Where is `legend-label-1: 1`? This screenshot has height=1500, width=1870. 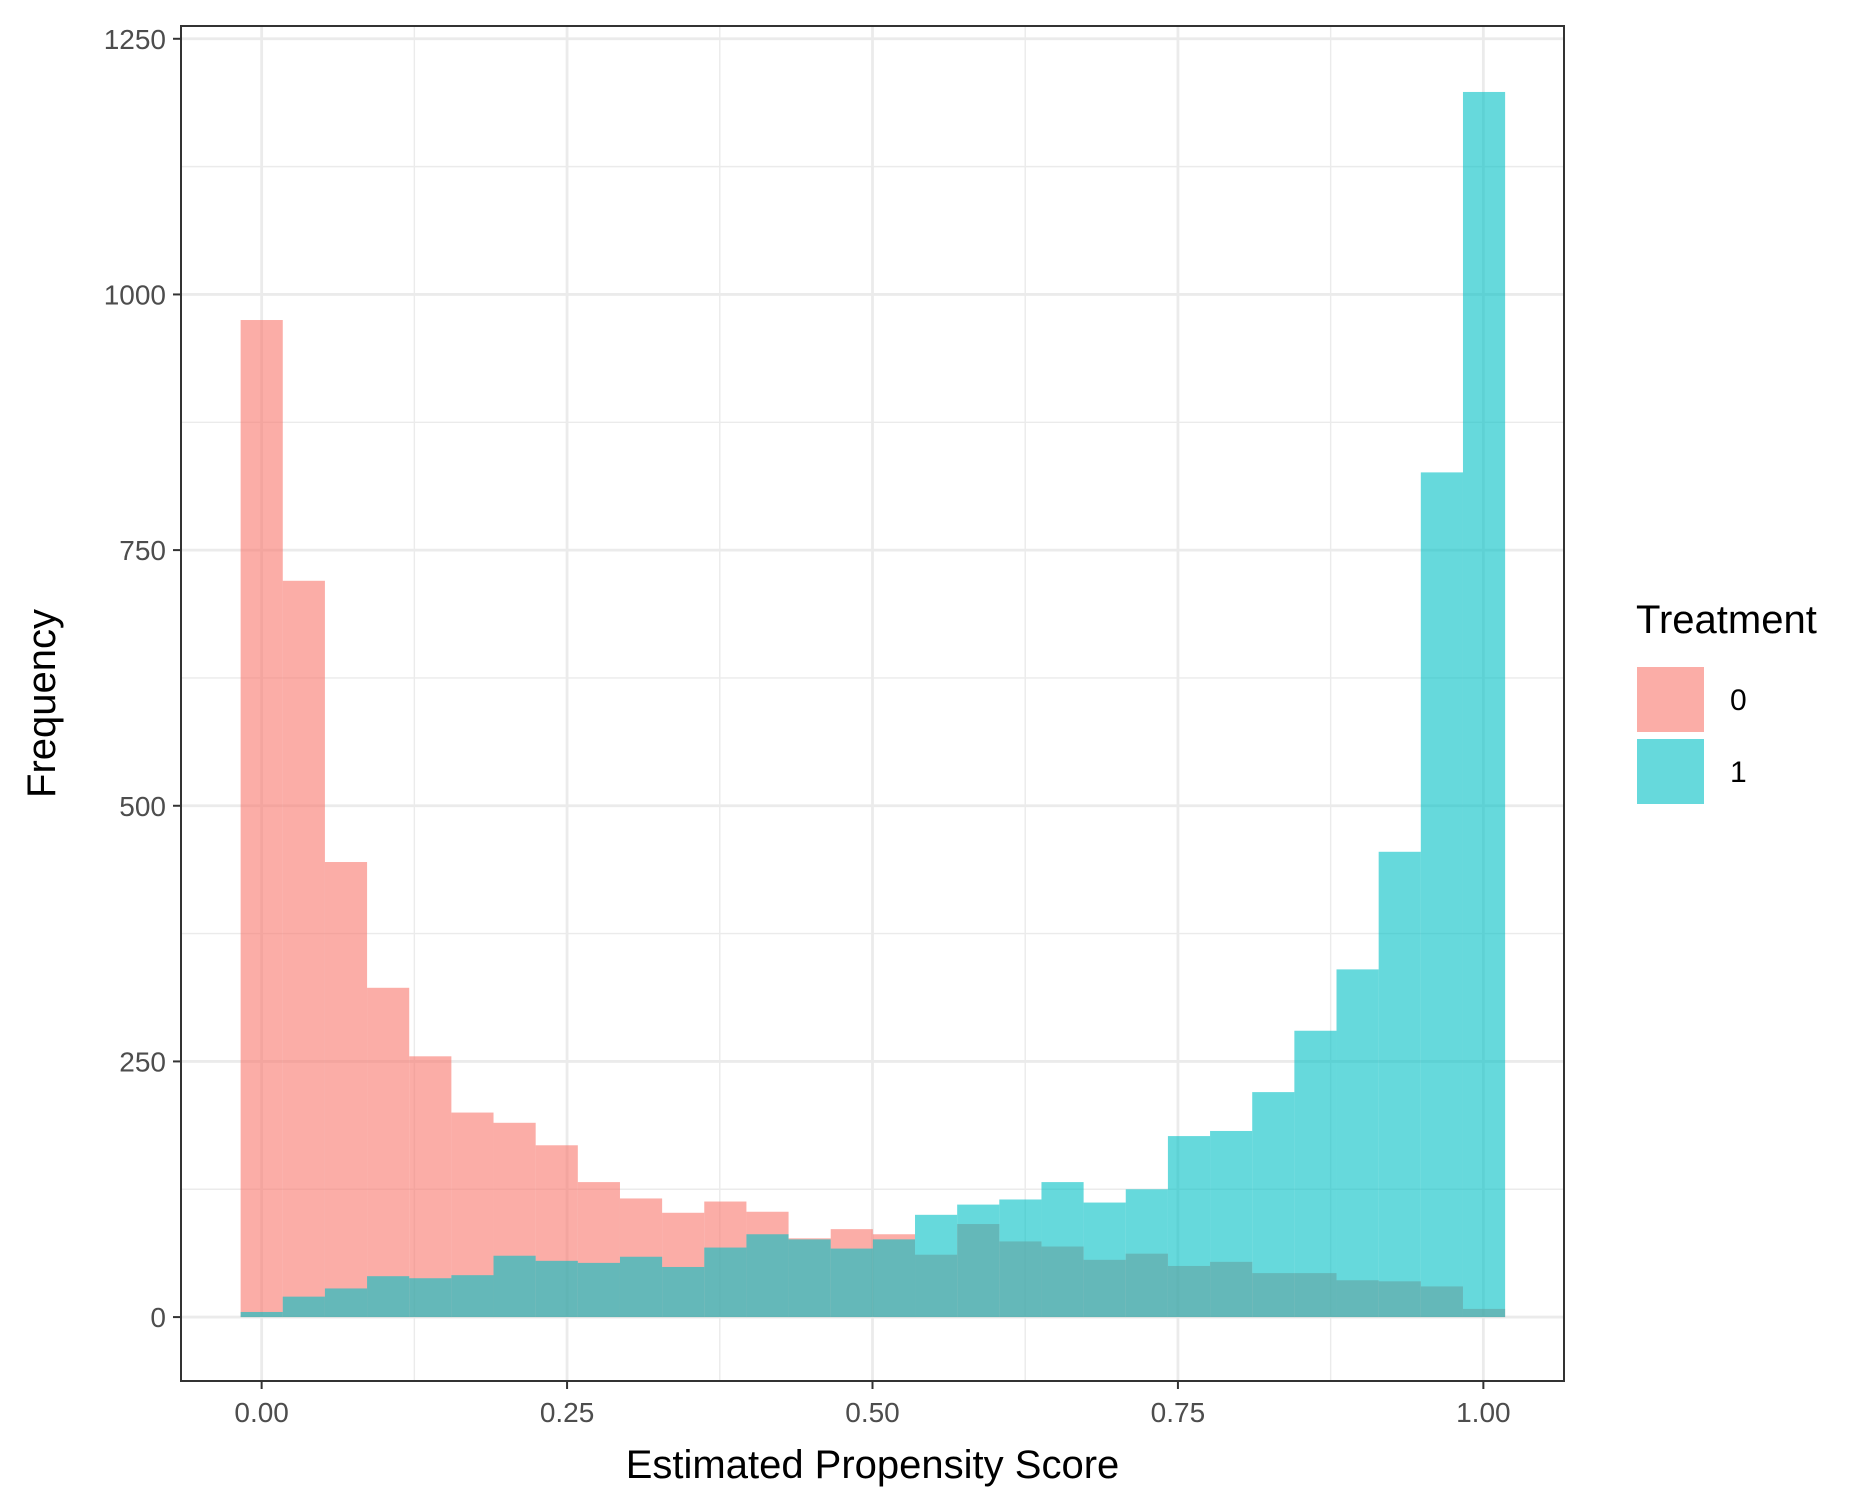
legend-label-1: 1 is located at coordinates (1738, 772).